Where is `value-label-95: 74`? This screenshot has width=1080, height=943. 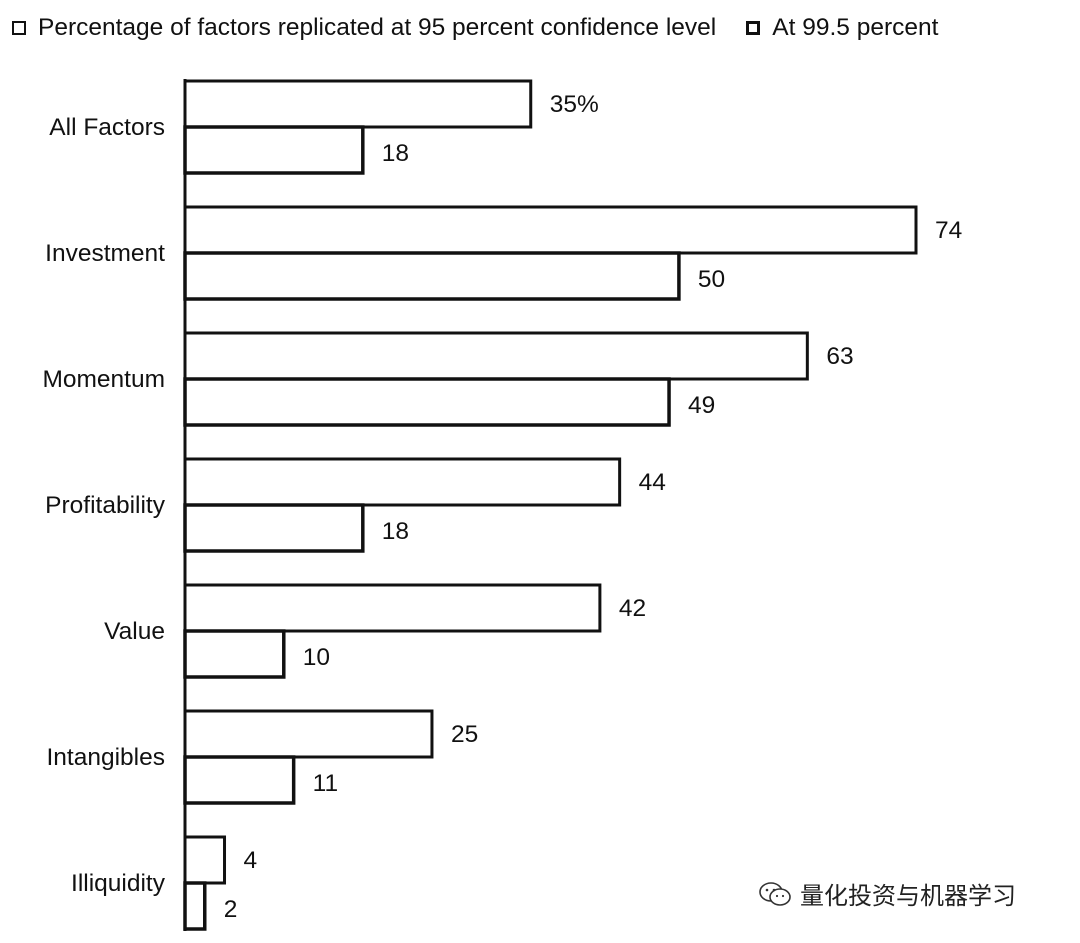
value-label-95: 74 is located at coordinates (948, 230).